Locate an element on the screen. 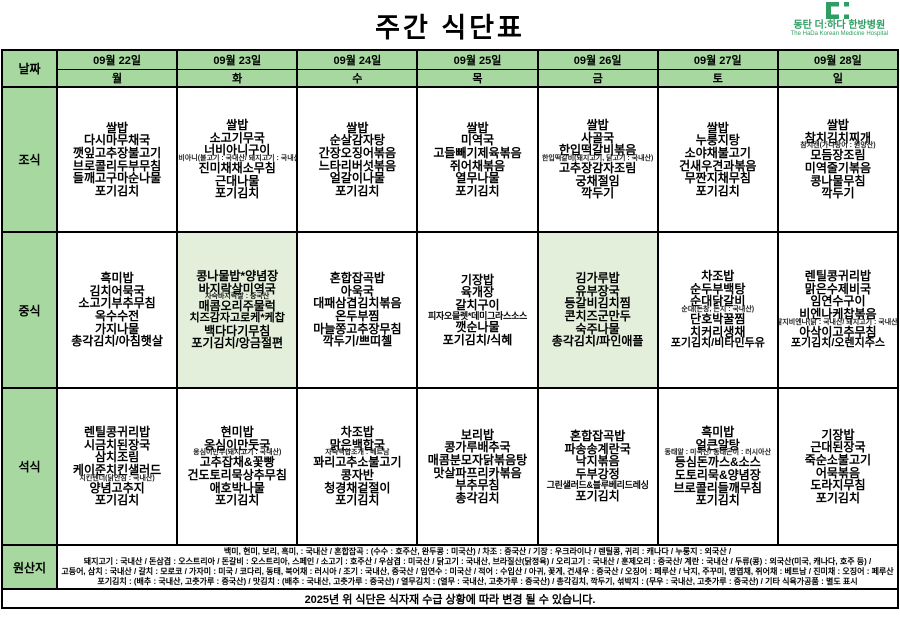 Image resolution: width=900 pixels, height=619 pixels. menu-item: 파송송계란국 is located at coordinates (598, 449).